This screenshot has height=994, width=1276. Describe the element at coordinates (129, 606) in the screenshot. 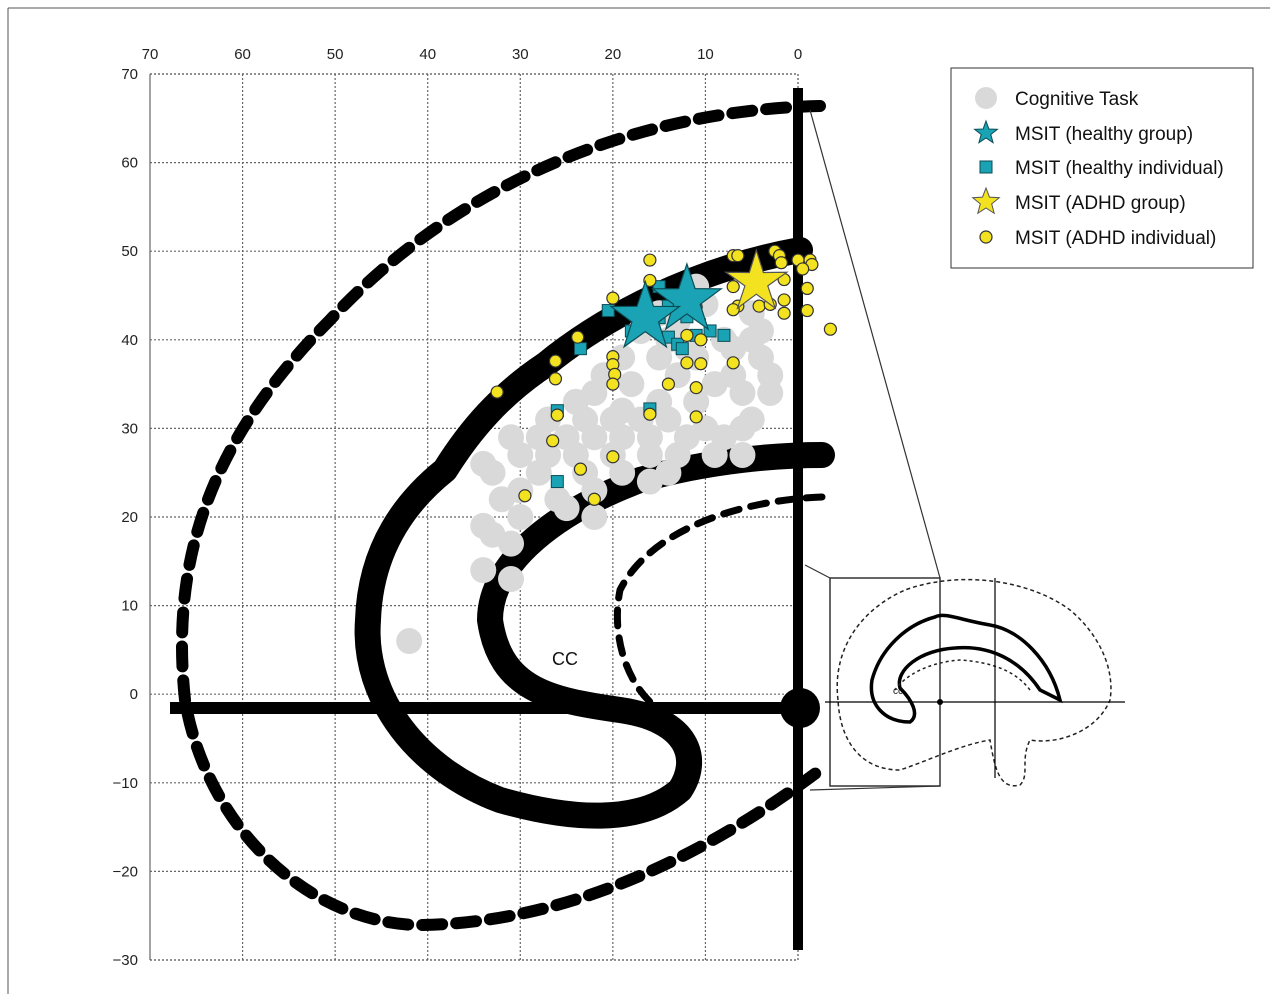

I see `y-tick-label: 10` at that location.